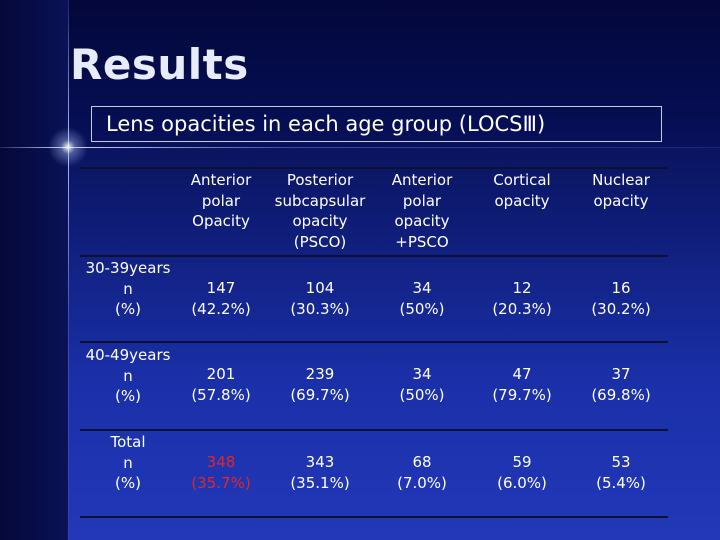 The width and height of the screenshot is (720, 540). Describe the element at coordinates (159, 64) in the screenshot. I see `slide-title: Results` at that location.